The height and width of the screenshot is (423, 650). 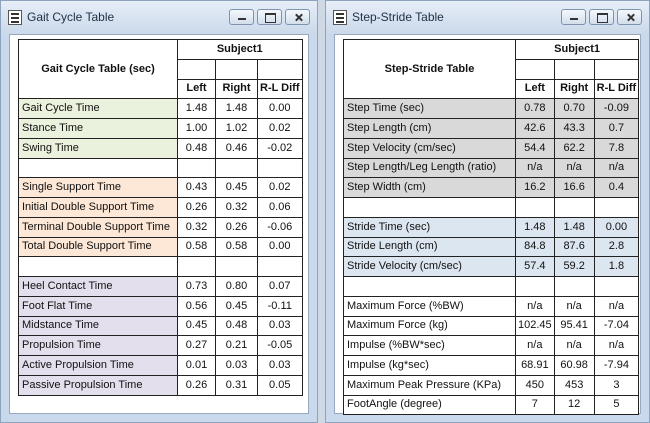 What do you see at coordinates (98, 345) in the screenshot?
I see `row-label: Propulsion Time` at bounding box center [98, 345].